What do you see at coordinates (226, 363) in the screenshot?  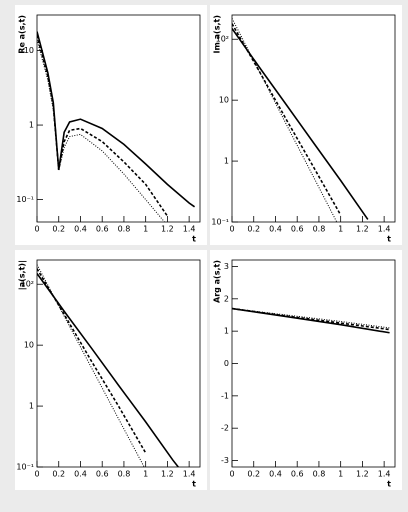 I see `y-tick-label: 0` at bounding box center [226, 363].